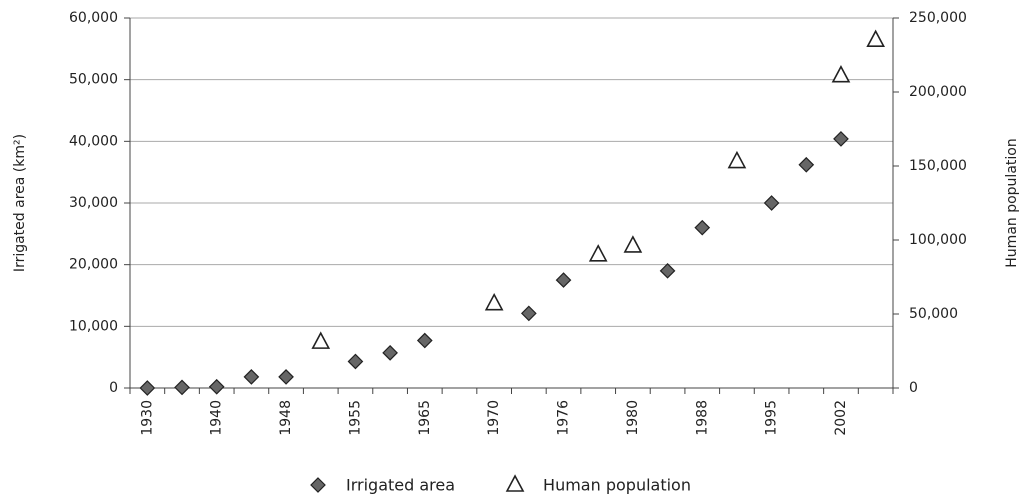 This screenshot has height=502, width=1027. What do you see at coordinates (93, 18) in the screenshot?
I see `y-tick-label: 60,000` at bounding box center [93, 18].